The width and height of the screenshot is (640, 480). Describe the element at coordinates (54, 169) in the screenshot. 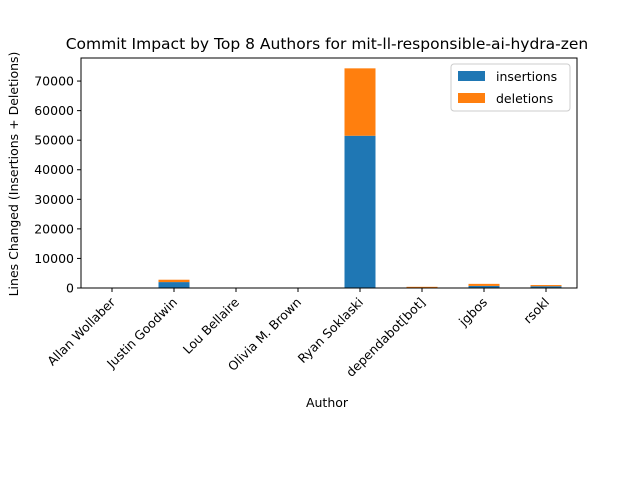

I see `y-tick-label: 40000` at that location.